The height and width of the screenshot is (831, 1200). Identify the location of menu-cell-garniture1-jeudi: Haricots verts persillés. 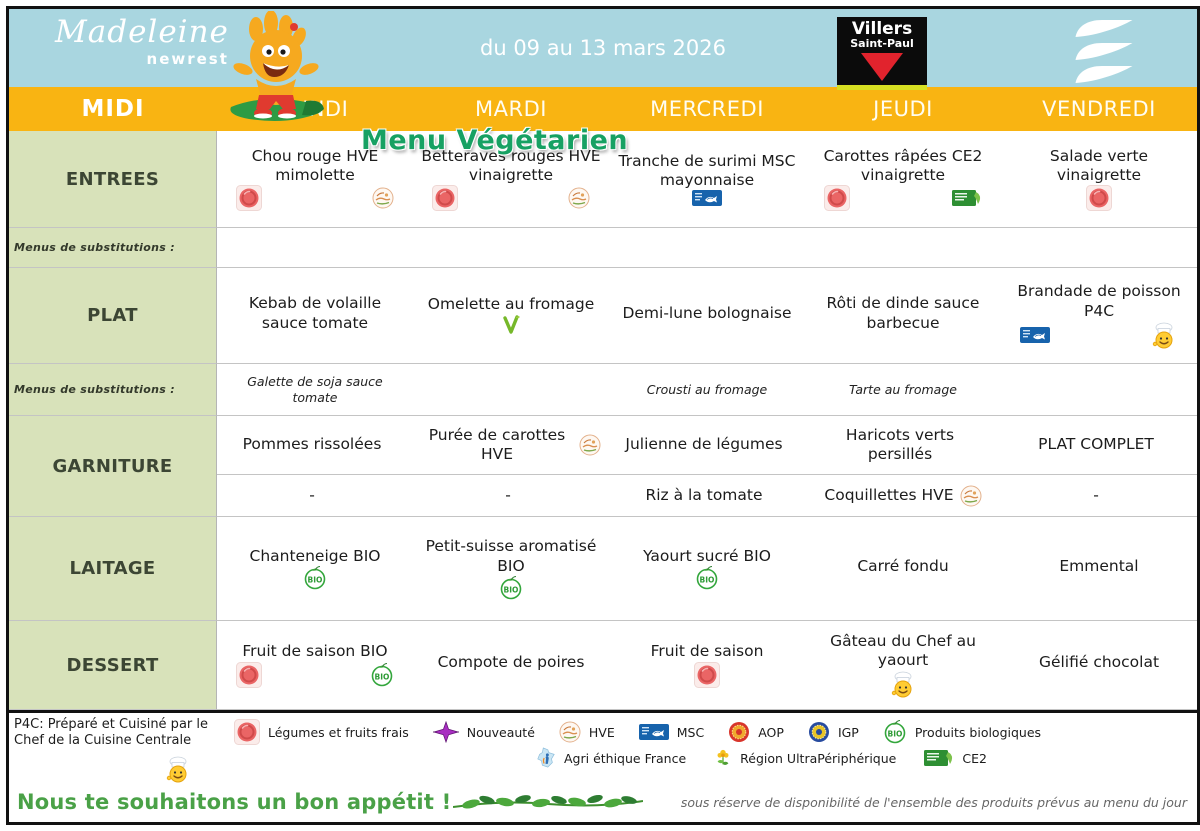
(903, 445).